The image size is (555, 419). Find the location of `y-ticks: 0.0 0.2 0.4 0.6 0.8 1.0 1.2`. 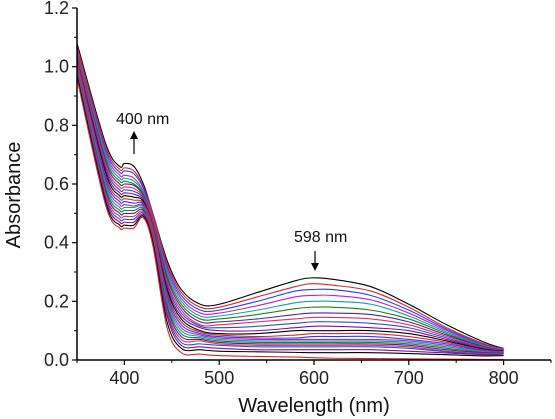

y-ticks: 0.0 0.2 0.4 0.6 0.8 1.0 1.2 is located at coordinates (60, 185).